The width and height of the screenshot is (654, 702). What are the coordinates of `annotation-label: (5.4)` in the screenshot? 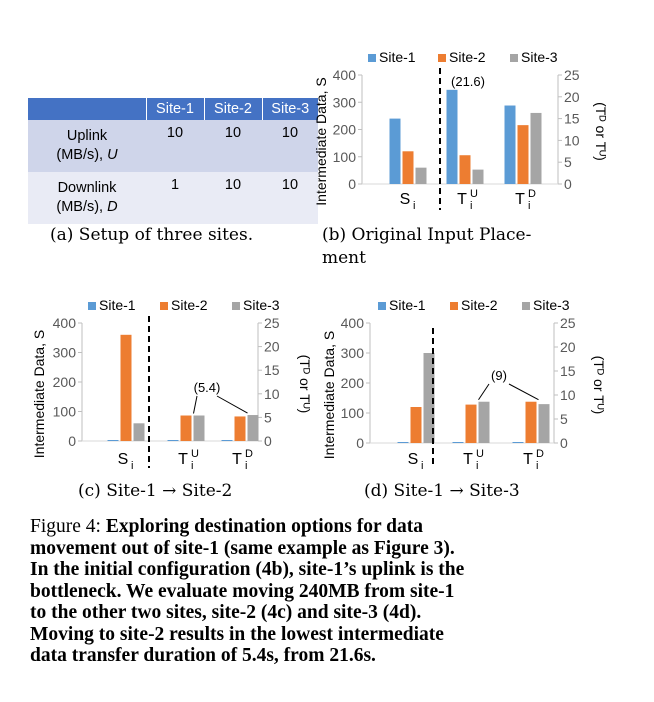 It's located at (207, 387).